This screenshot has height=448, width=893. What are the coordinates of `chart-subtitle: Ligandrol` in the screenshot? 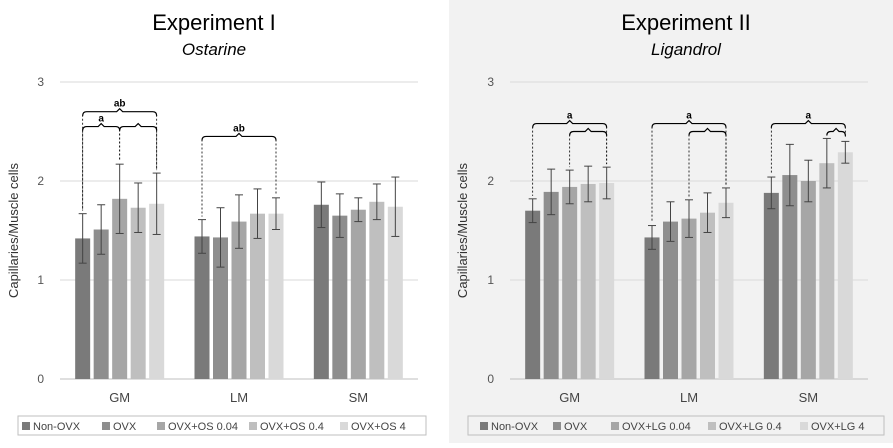 It's located at (686, 49).